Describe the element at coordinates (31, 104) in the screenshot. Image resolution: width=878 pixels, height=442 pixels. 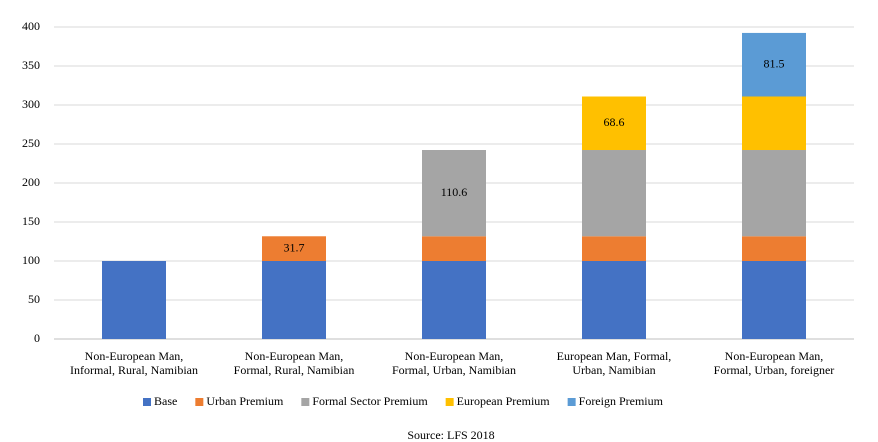
I see `y-tick-label: 300` at that location.